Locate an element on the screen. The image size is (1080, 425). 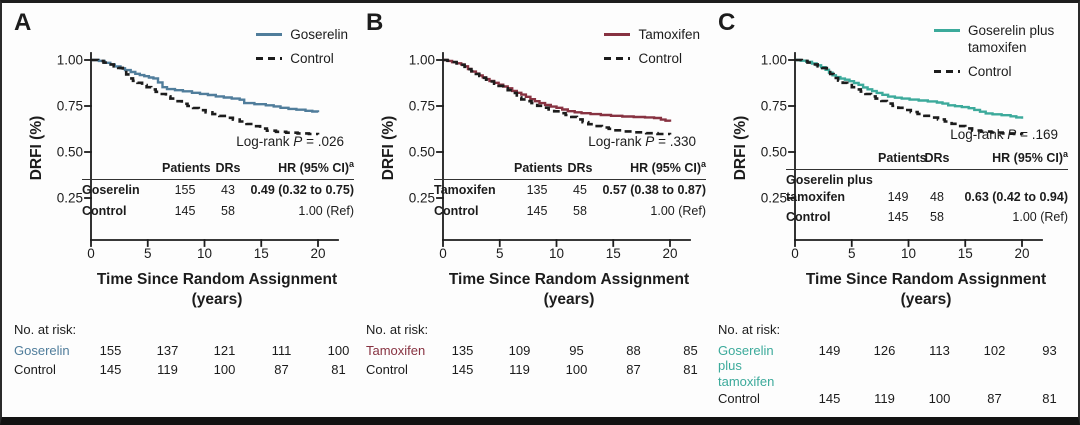
legend-item: Goserelin plus tamoxifen is located at coordinates (998, 40).